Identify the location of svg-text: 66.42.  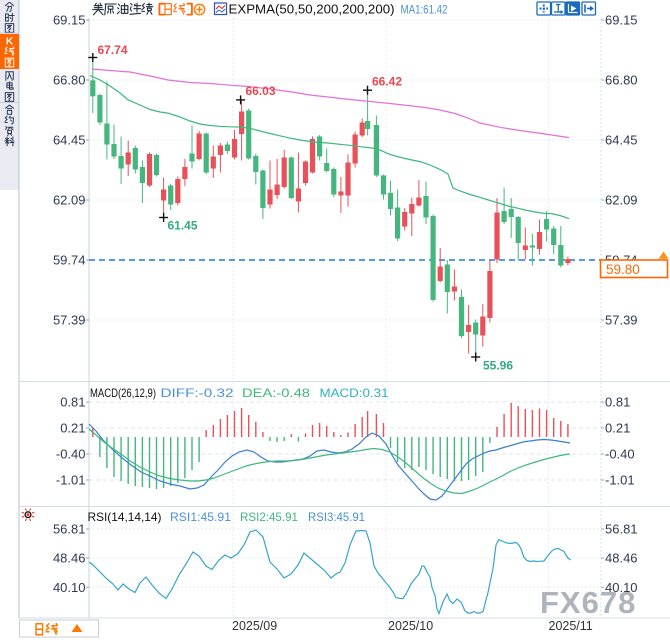
(387, 82).